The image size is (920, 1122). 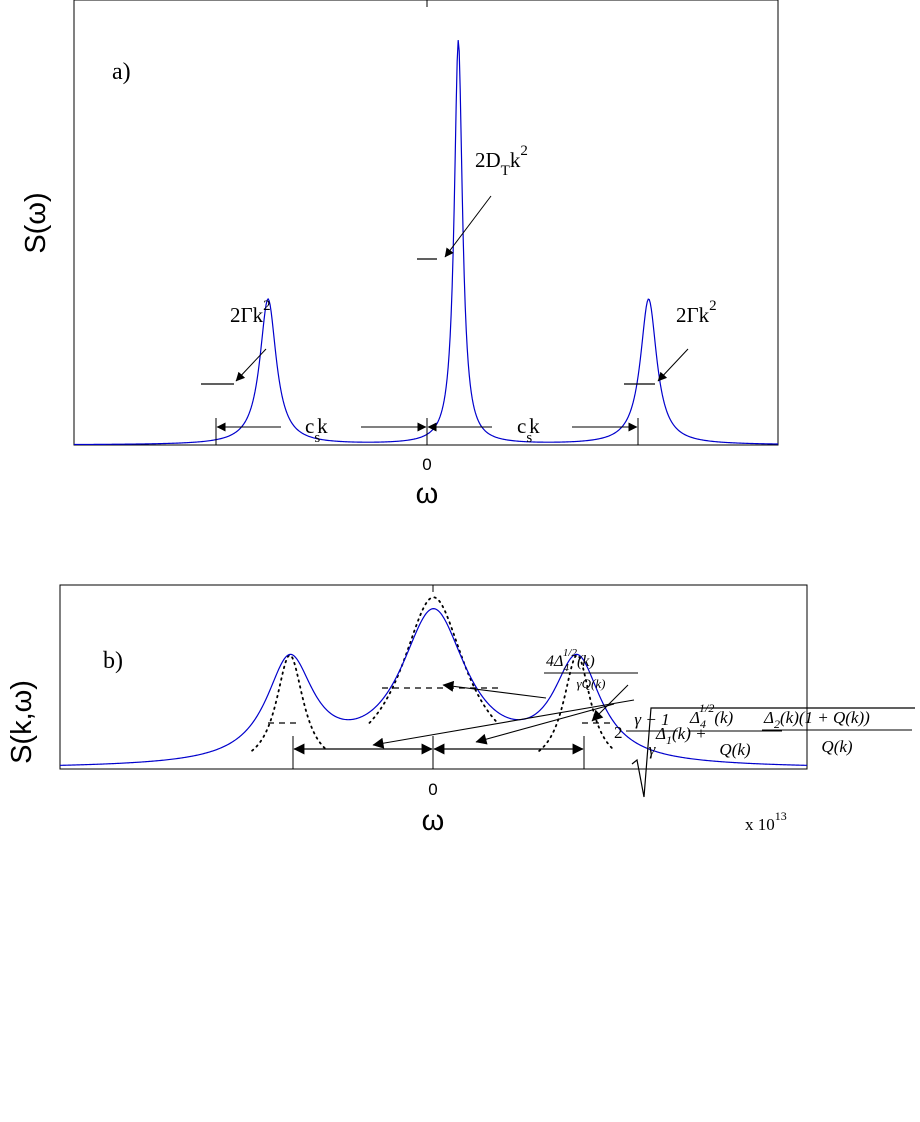 I want to click on x-tick-label-a: 0, so click(x=426, y=464).